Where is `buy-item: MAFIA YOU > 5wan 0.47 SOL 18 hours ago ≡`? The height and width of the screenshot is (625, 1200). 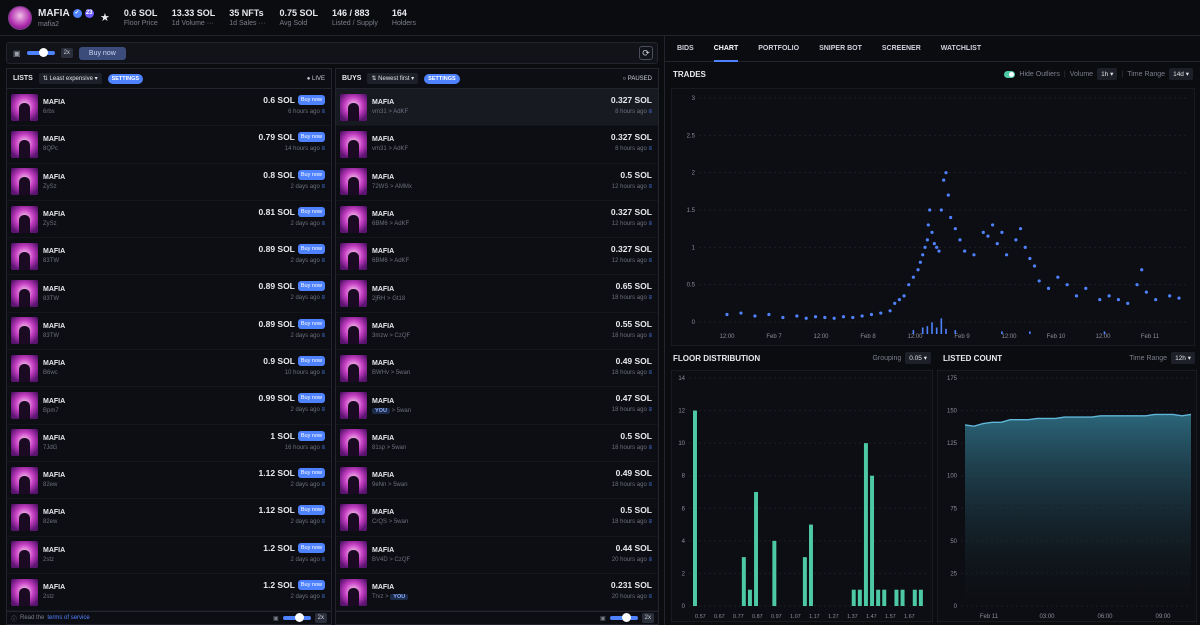
buy-item: MAFIA YOU > 5wan 0.47 SOL 18 hours ago ≡ is located at coordinates (497, 406).